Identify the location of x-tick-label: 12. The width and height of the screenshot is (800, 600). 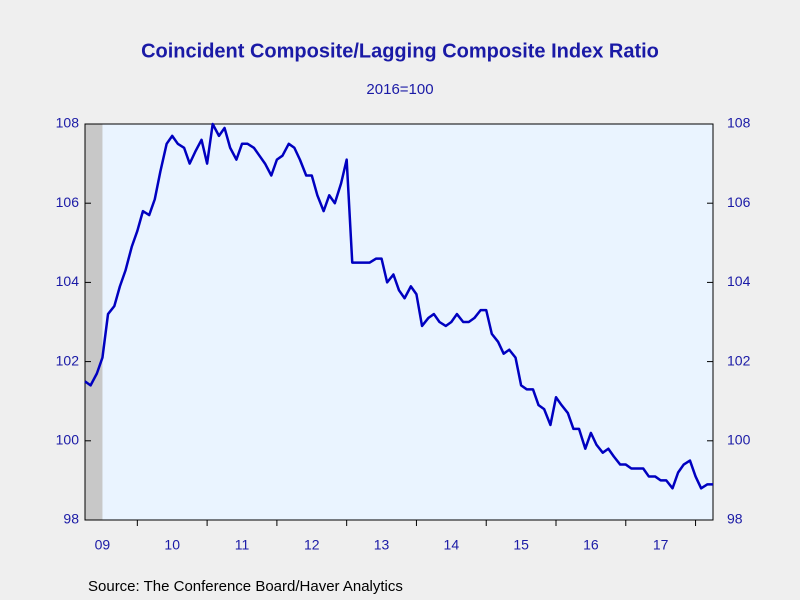
(312, 545).